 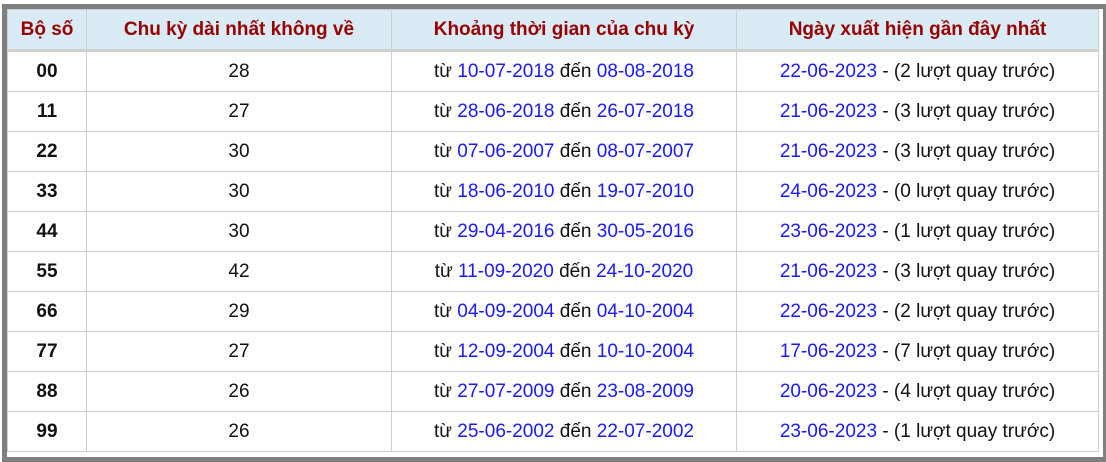 I want to click on end-date-link: 10-10-2004, so click(x=645, y=351).